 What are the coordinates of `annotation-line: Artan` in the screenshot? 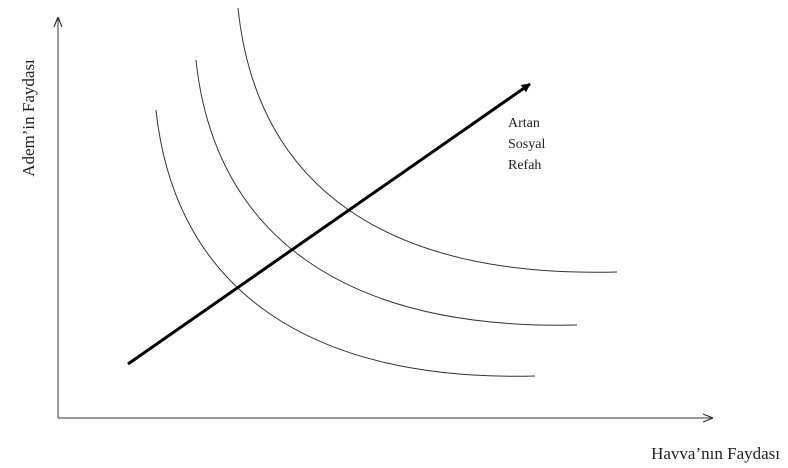 It's located at (524, 123).